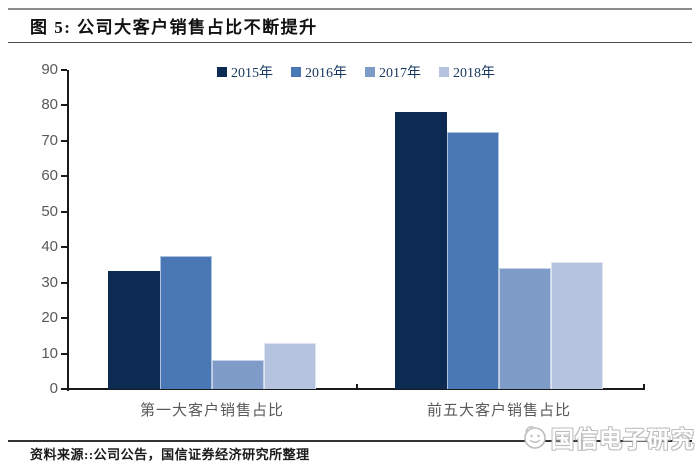 This screenshot has height=468, width=700. Describe the element at coordinates (49, 105) in the screenshot. I see `y-tick-label: 80` at that location.